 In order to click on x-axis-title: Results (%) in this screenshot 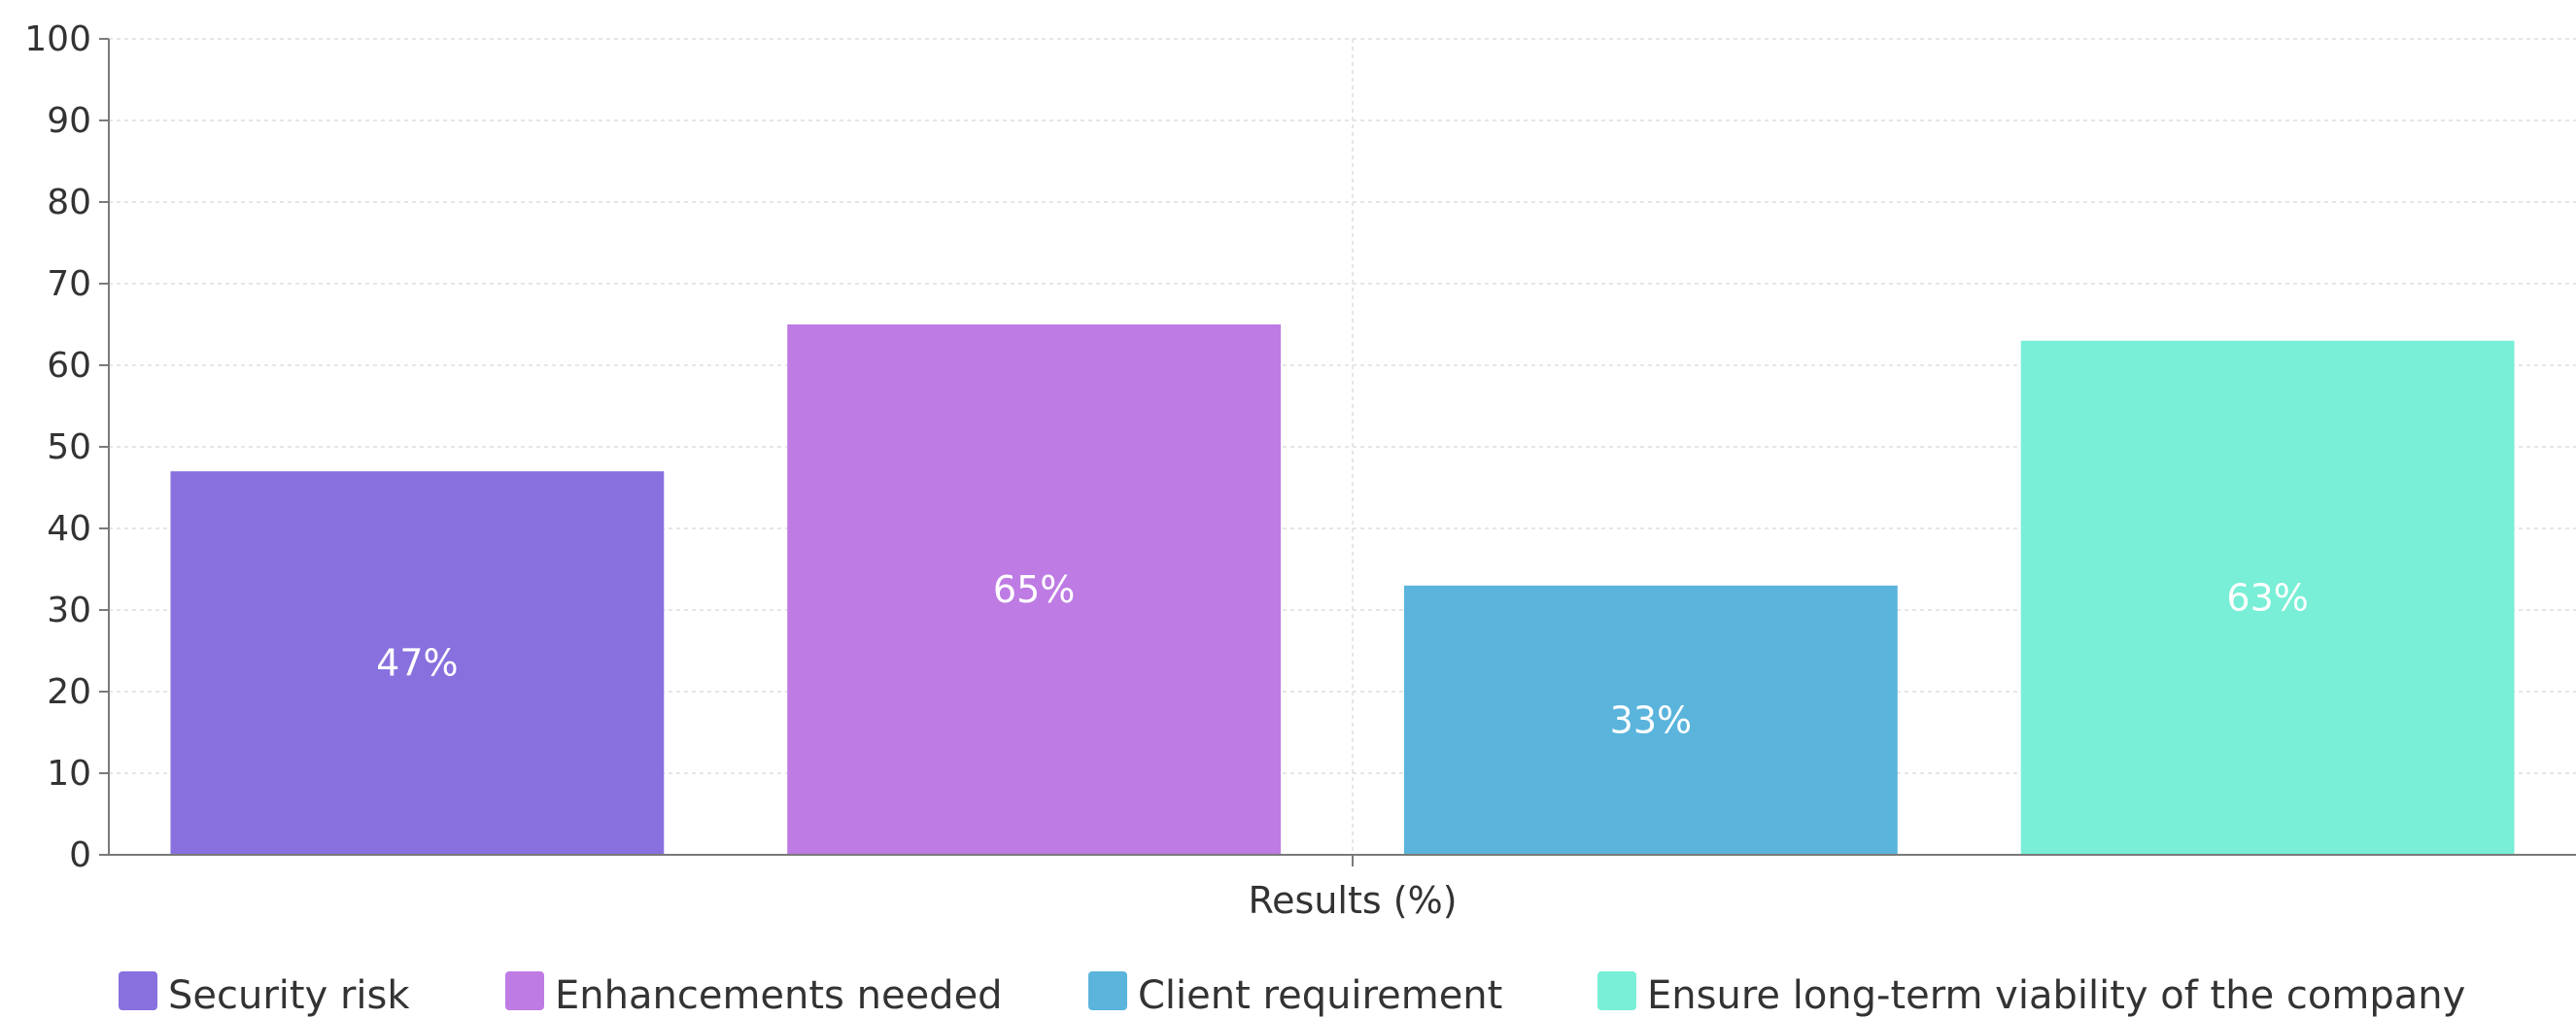, I will do `click(1352, 901)`.